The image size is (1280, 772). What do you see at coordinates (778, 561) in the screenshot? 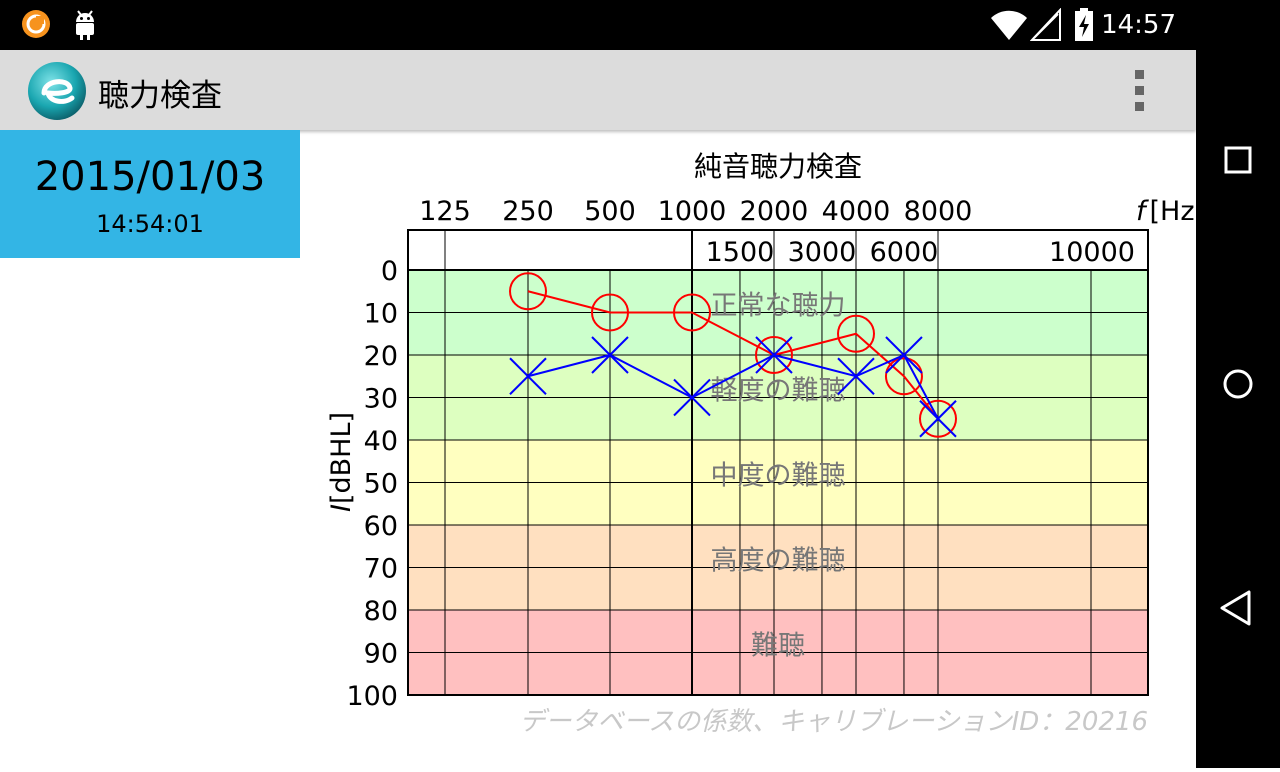
I see `zone-label: 高度の難聴` at bounding box center [778, 561].